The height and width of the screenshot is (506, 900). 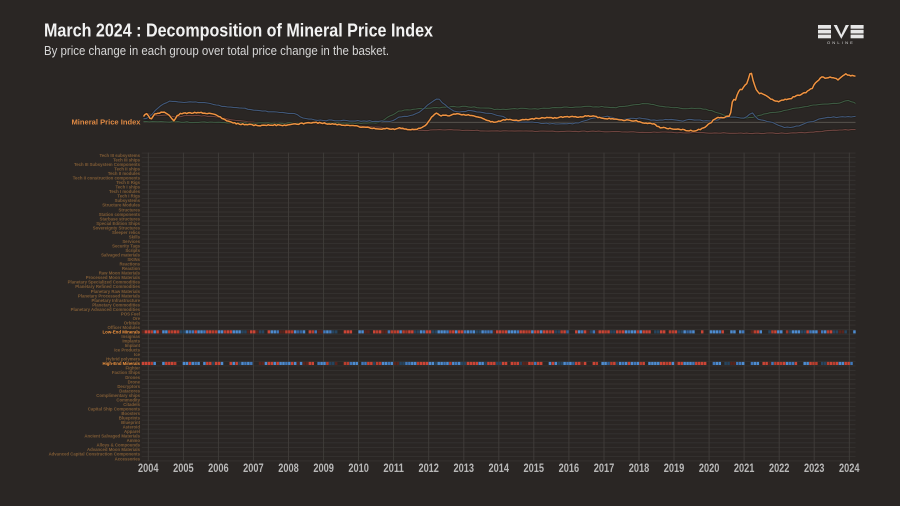 What do you see at coordinates (499, 469) in the screenshot?
I see `svg-text: 2014` at bounding box center [499, 469].